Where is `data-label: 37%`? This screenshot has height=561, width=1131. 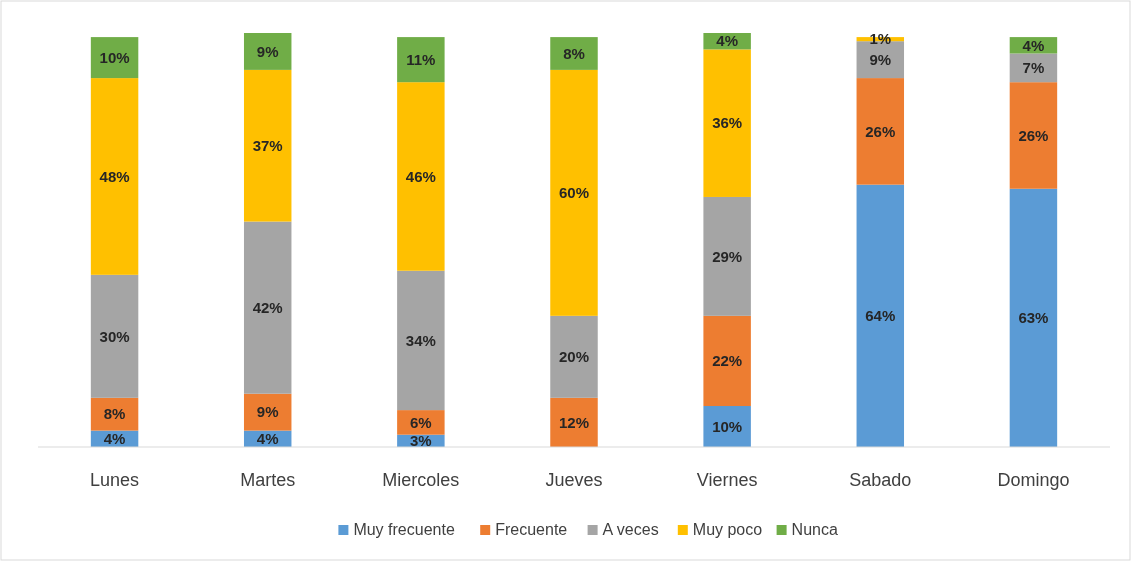
data-label: 37% is located at coordinates (267, 145).